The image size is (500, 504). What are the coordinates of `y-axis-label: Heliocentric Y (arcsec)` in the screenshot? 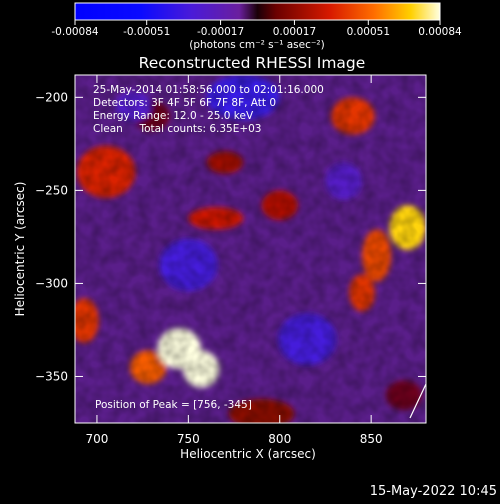 It's located at (20, 249).